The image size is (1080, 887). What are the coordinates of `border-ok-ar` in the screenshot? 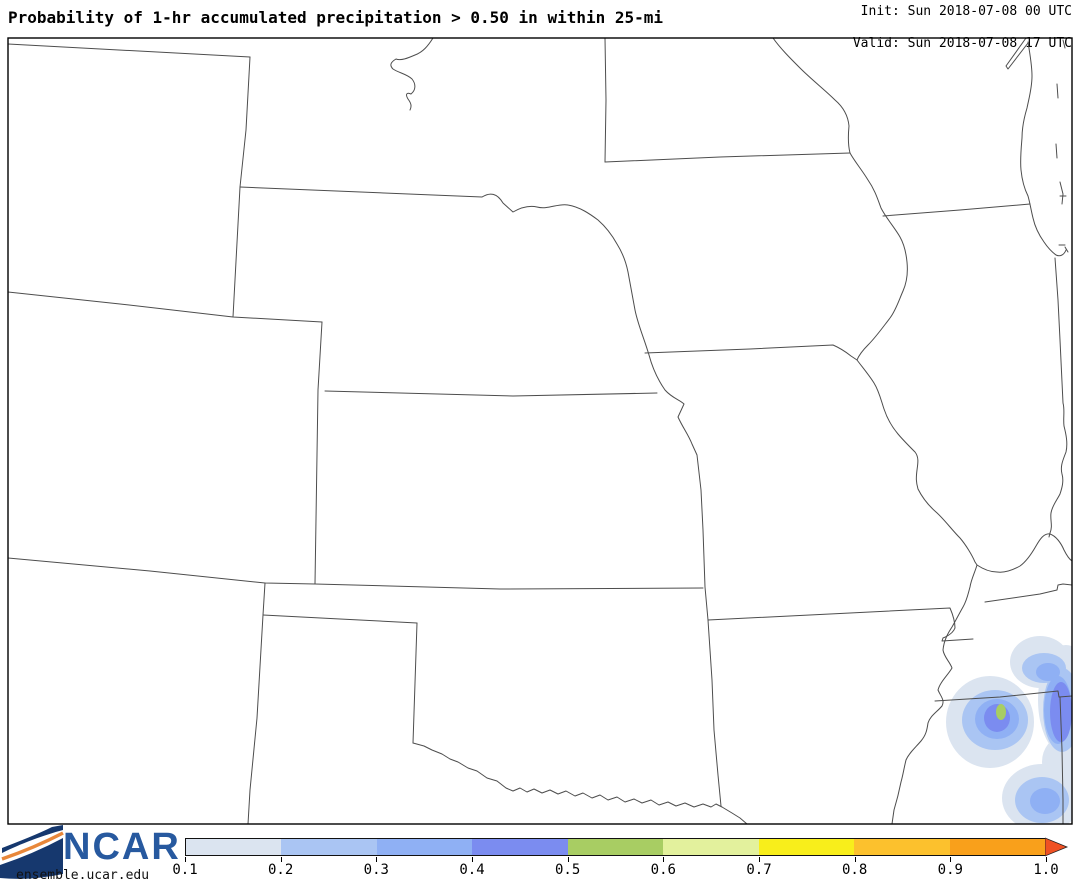 It's located at (714, 713).